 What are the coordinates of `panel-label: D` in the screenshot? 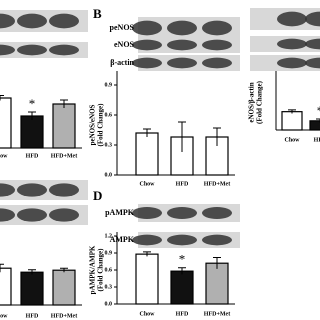 It's located at (97, 195).